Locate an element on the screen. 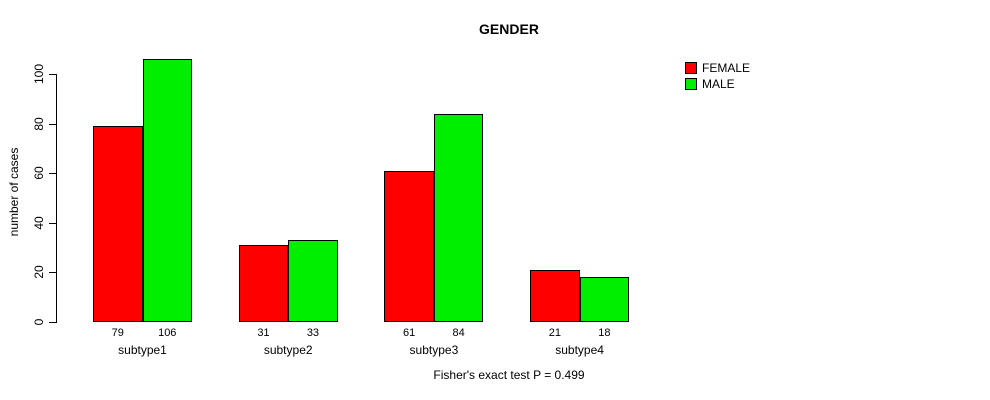 The image size is (990, 400). bar-female-subtype2 is located at coordinates (263, 283).